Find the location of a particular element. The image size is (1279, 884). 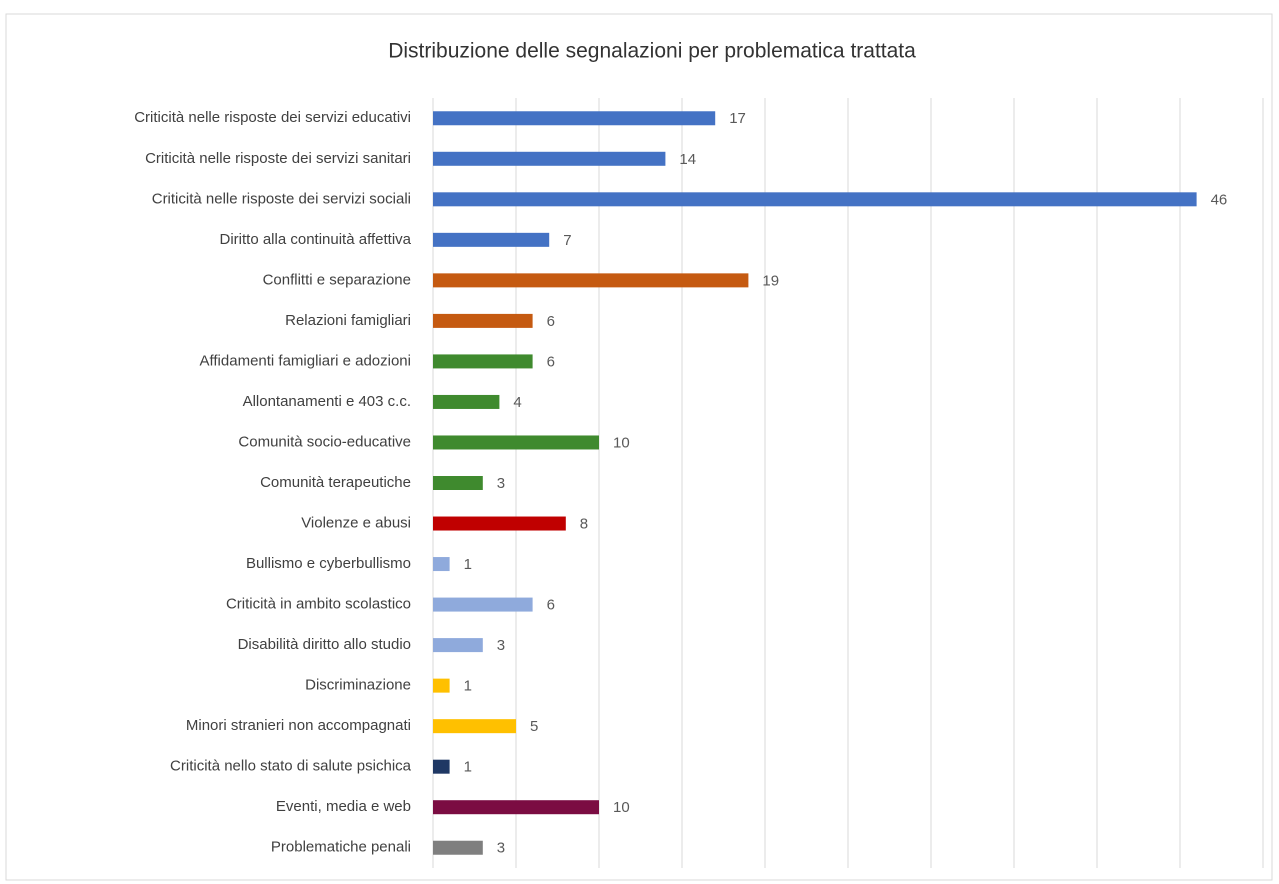

y-tick-label: Relazioni famigliari is located at coordinates (348, 320).